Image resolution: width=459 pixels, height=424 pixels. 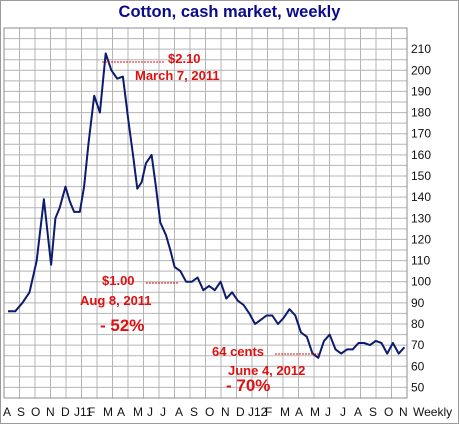 What do you see at coordinates (432, 412) in the screenshot?
I see `x-axis-label: Weekly` at bounding box center [432, 412].